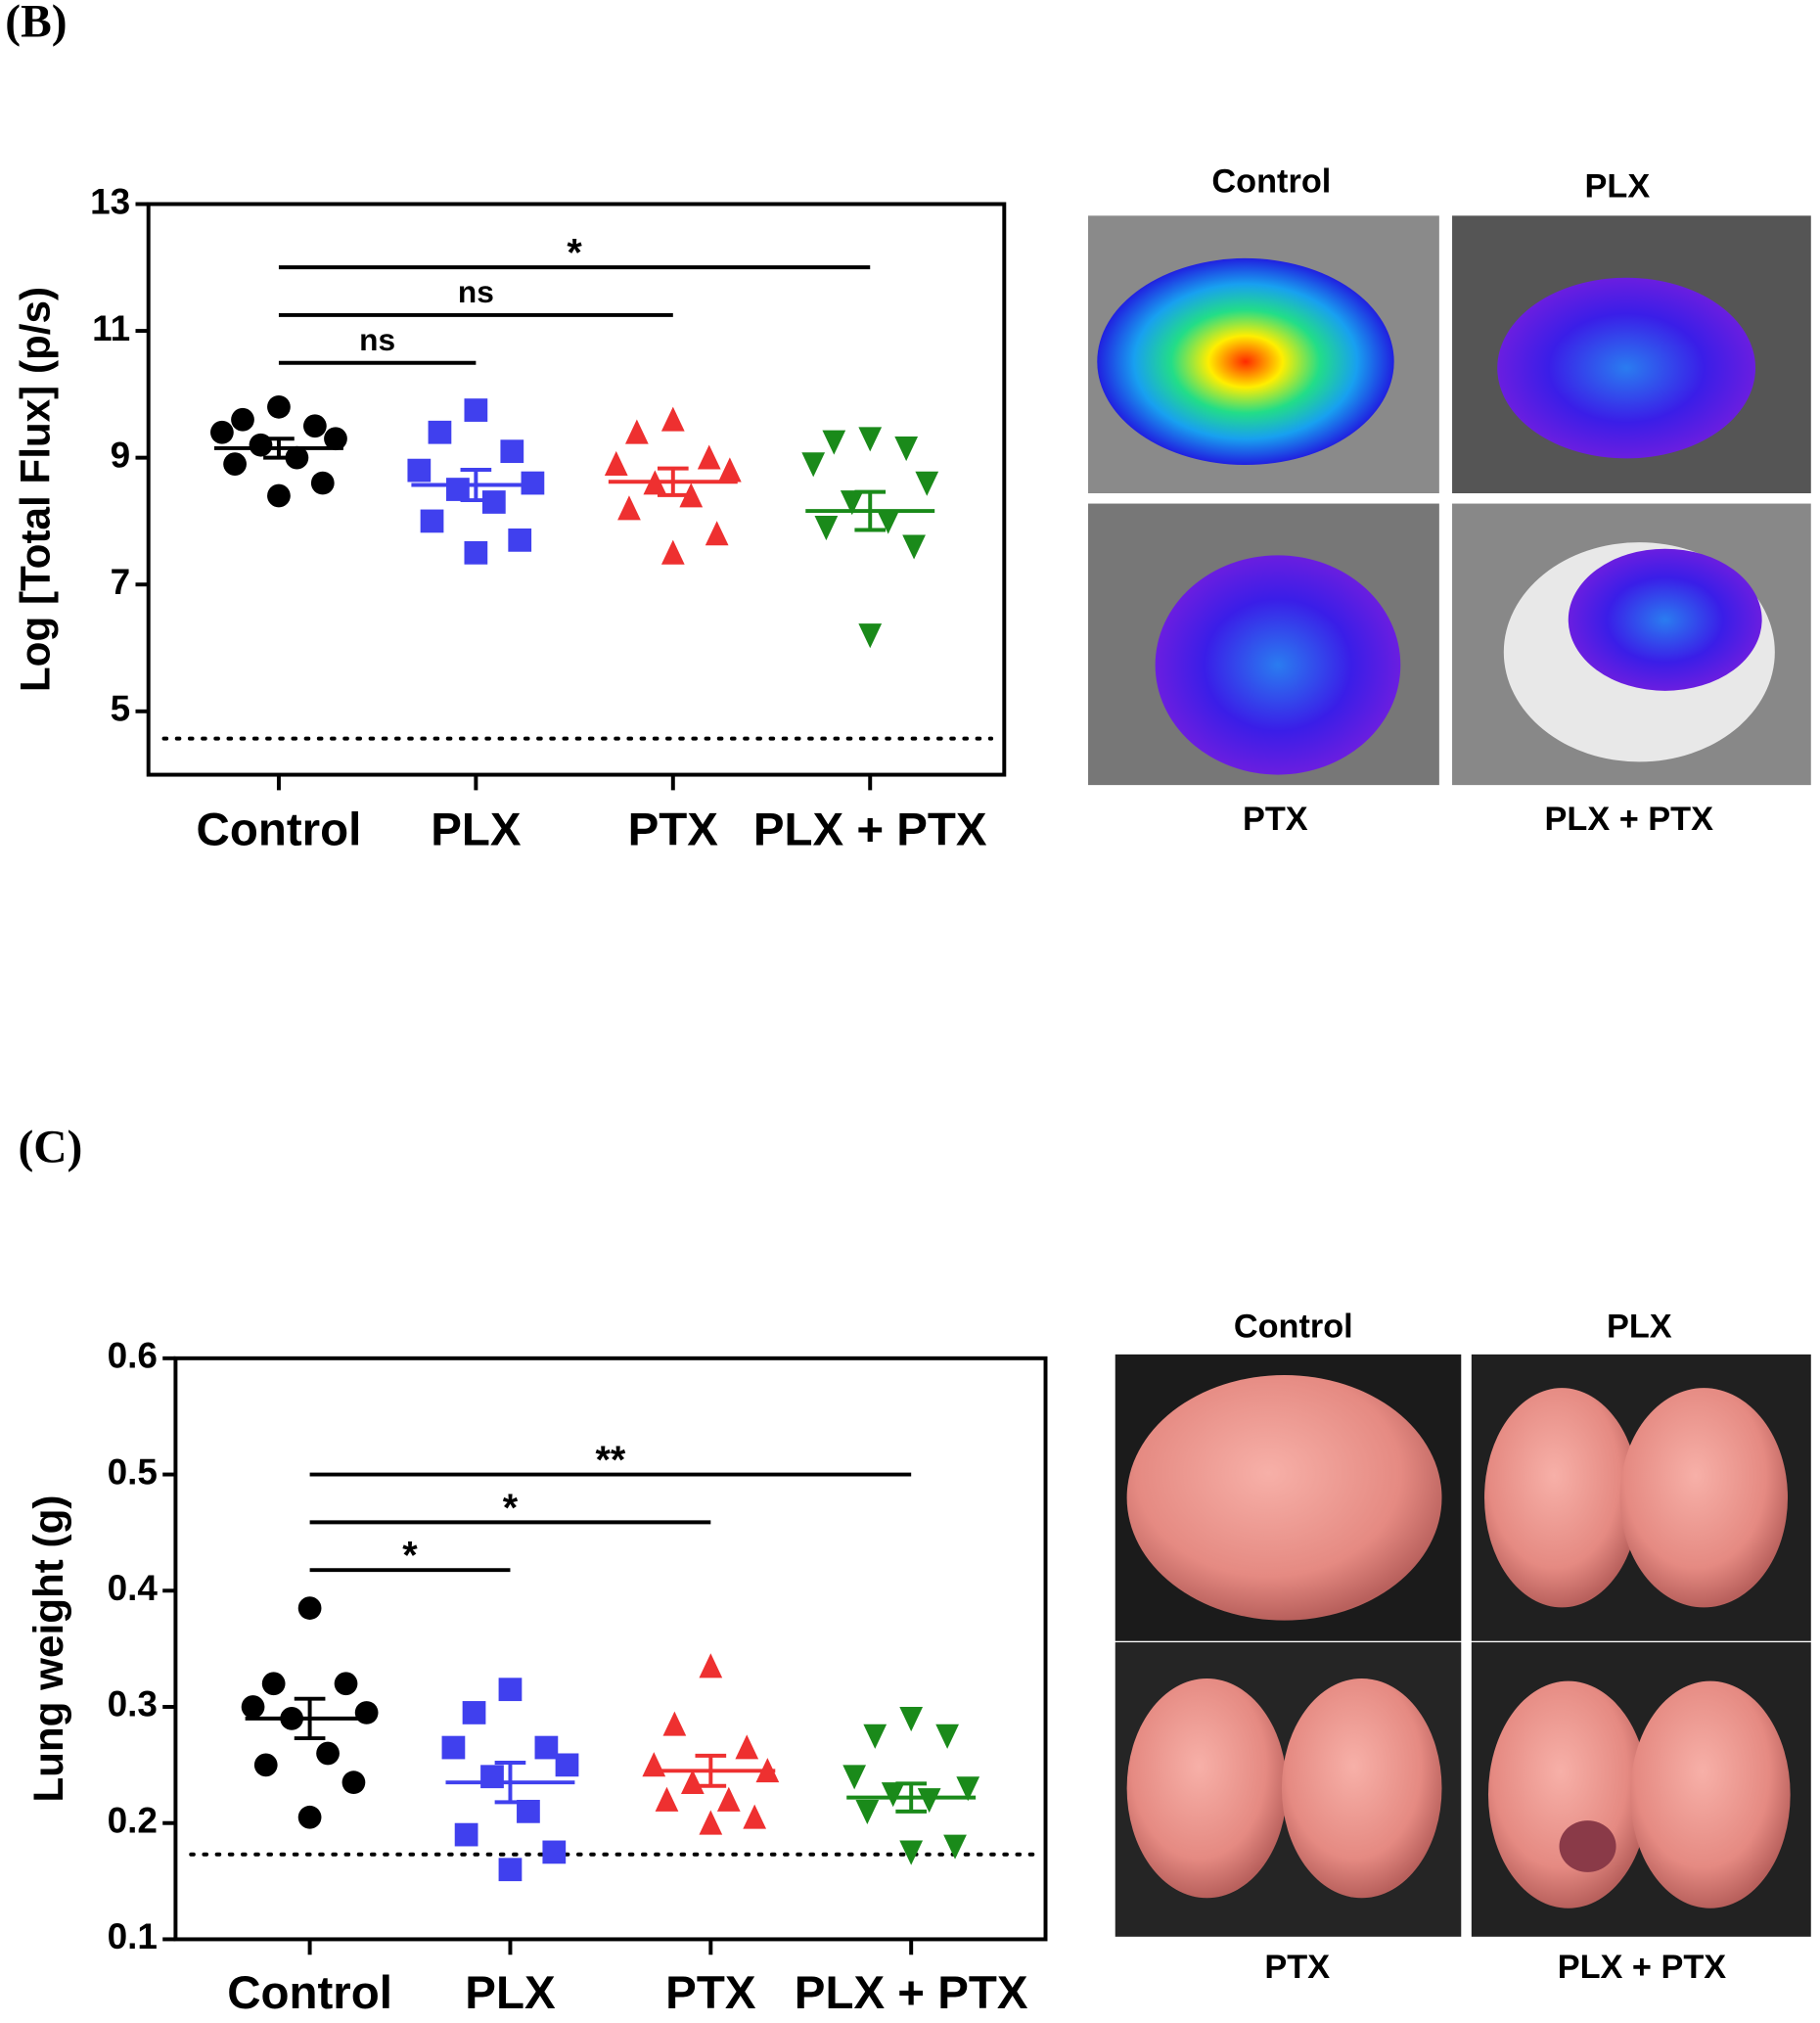 The width and height of the screenshot is (1820, 2023). I want to click on lung-photos: Control PLX PTX PLX + PTX, so click(1463, 1648).